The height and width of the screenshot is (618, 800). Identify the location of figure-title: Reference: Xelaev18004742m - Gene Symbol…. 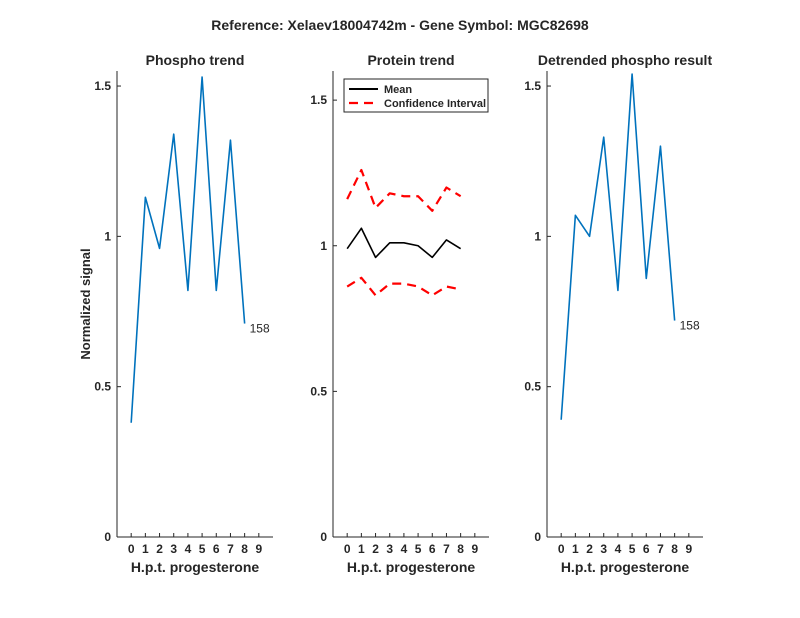
(400, 25).